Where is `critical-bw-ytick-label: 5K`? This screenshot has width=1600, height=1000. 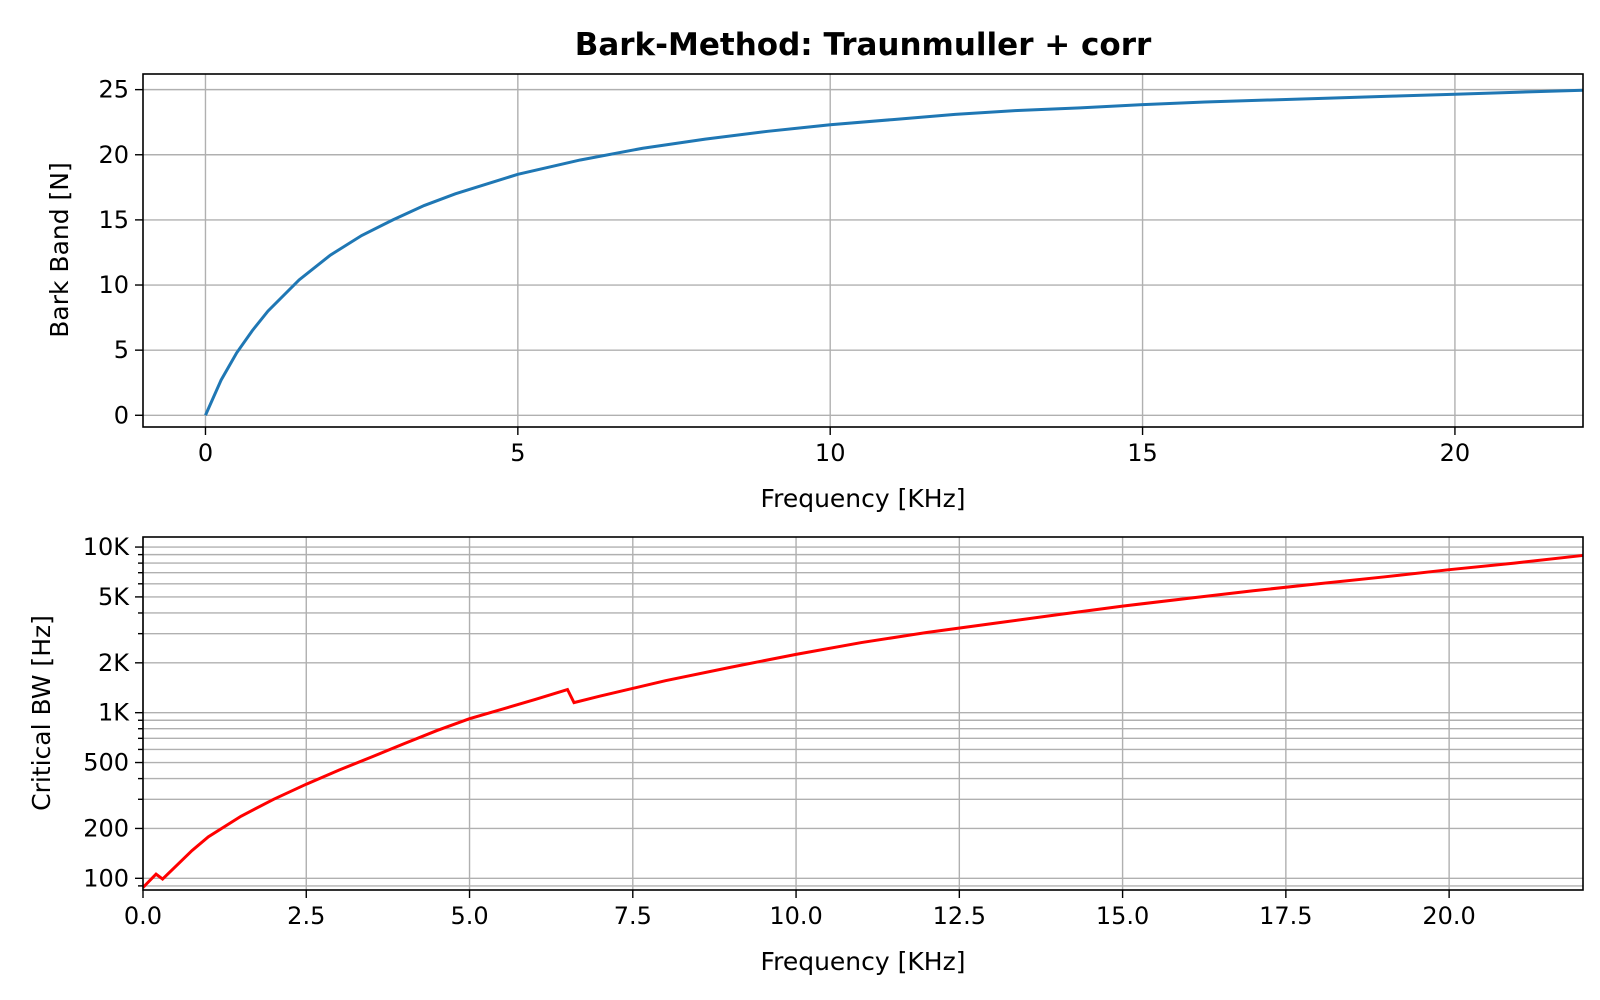
critical-bw-ytick-label: 5K is located at coordinates (114, 597).